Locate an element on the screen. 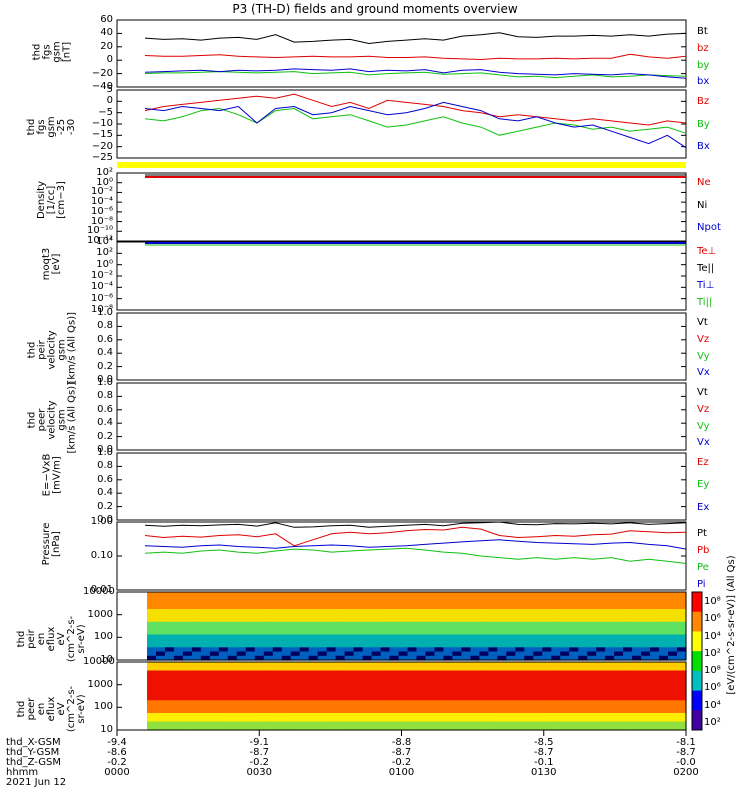 The image size is (750, 800). fgs-ytick-label: 60 is located at coordinates (106, 19).